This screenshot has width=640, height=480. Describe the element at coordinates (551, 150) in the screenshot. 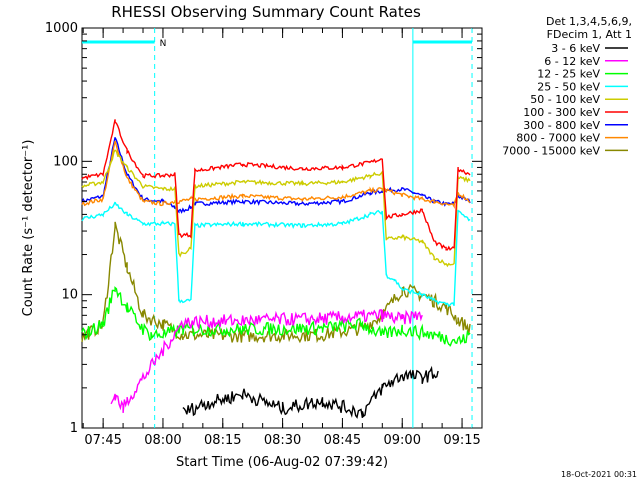

I see `legend-label-8: 7000 - 15000 keV` at that location.